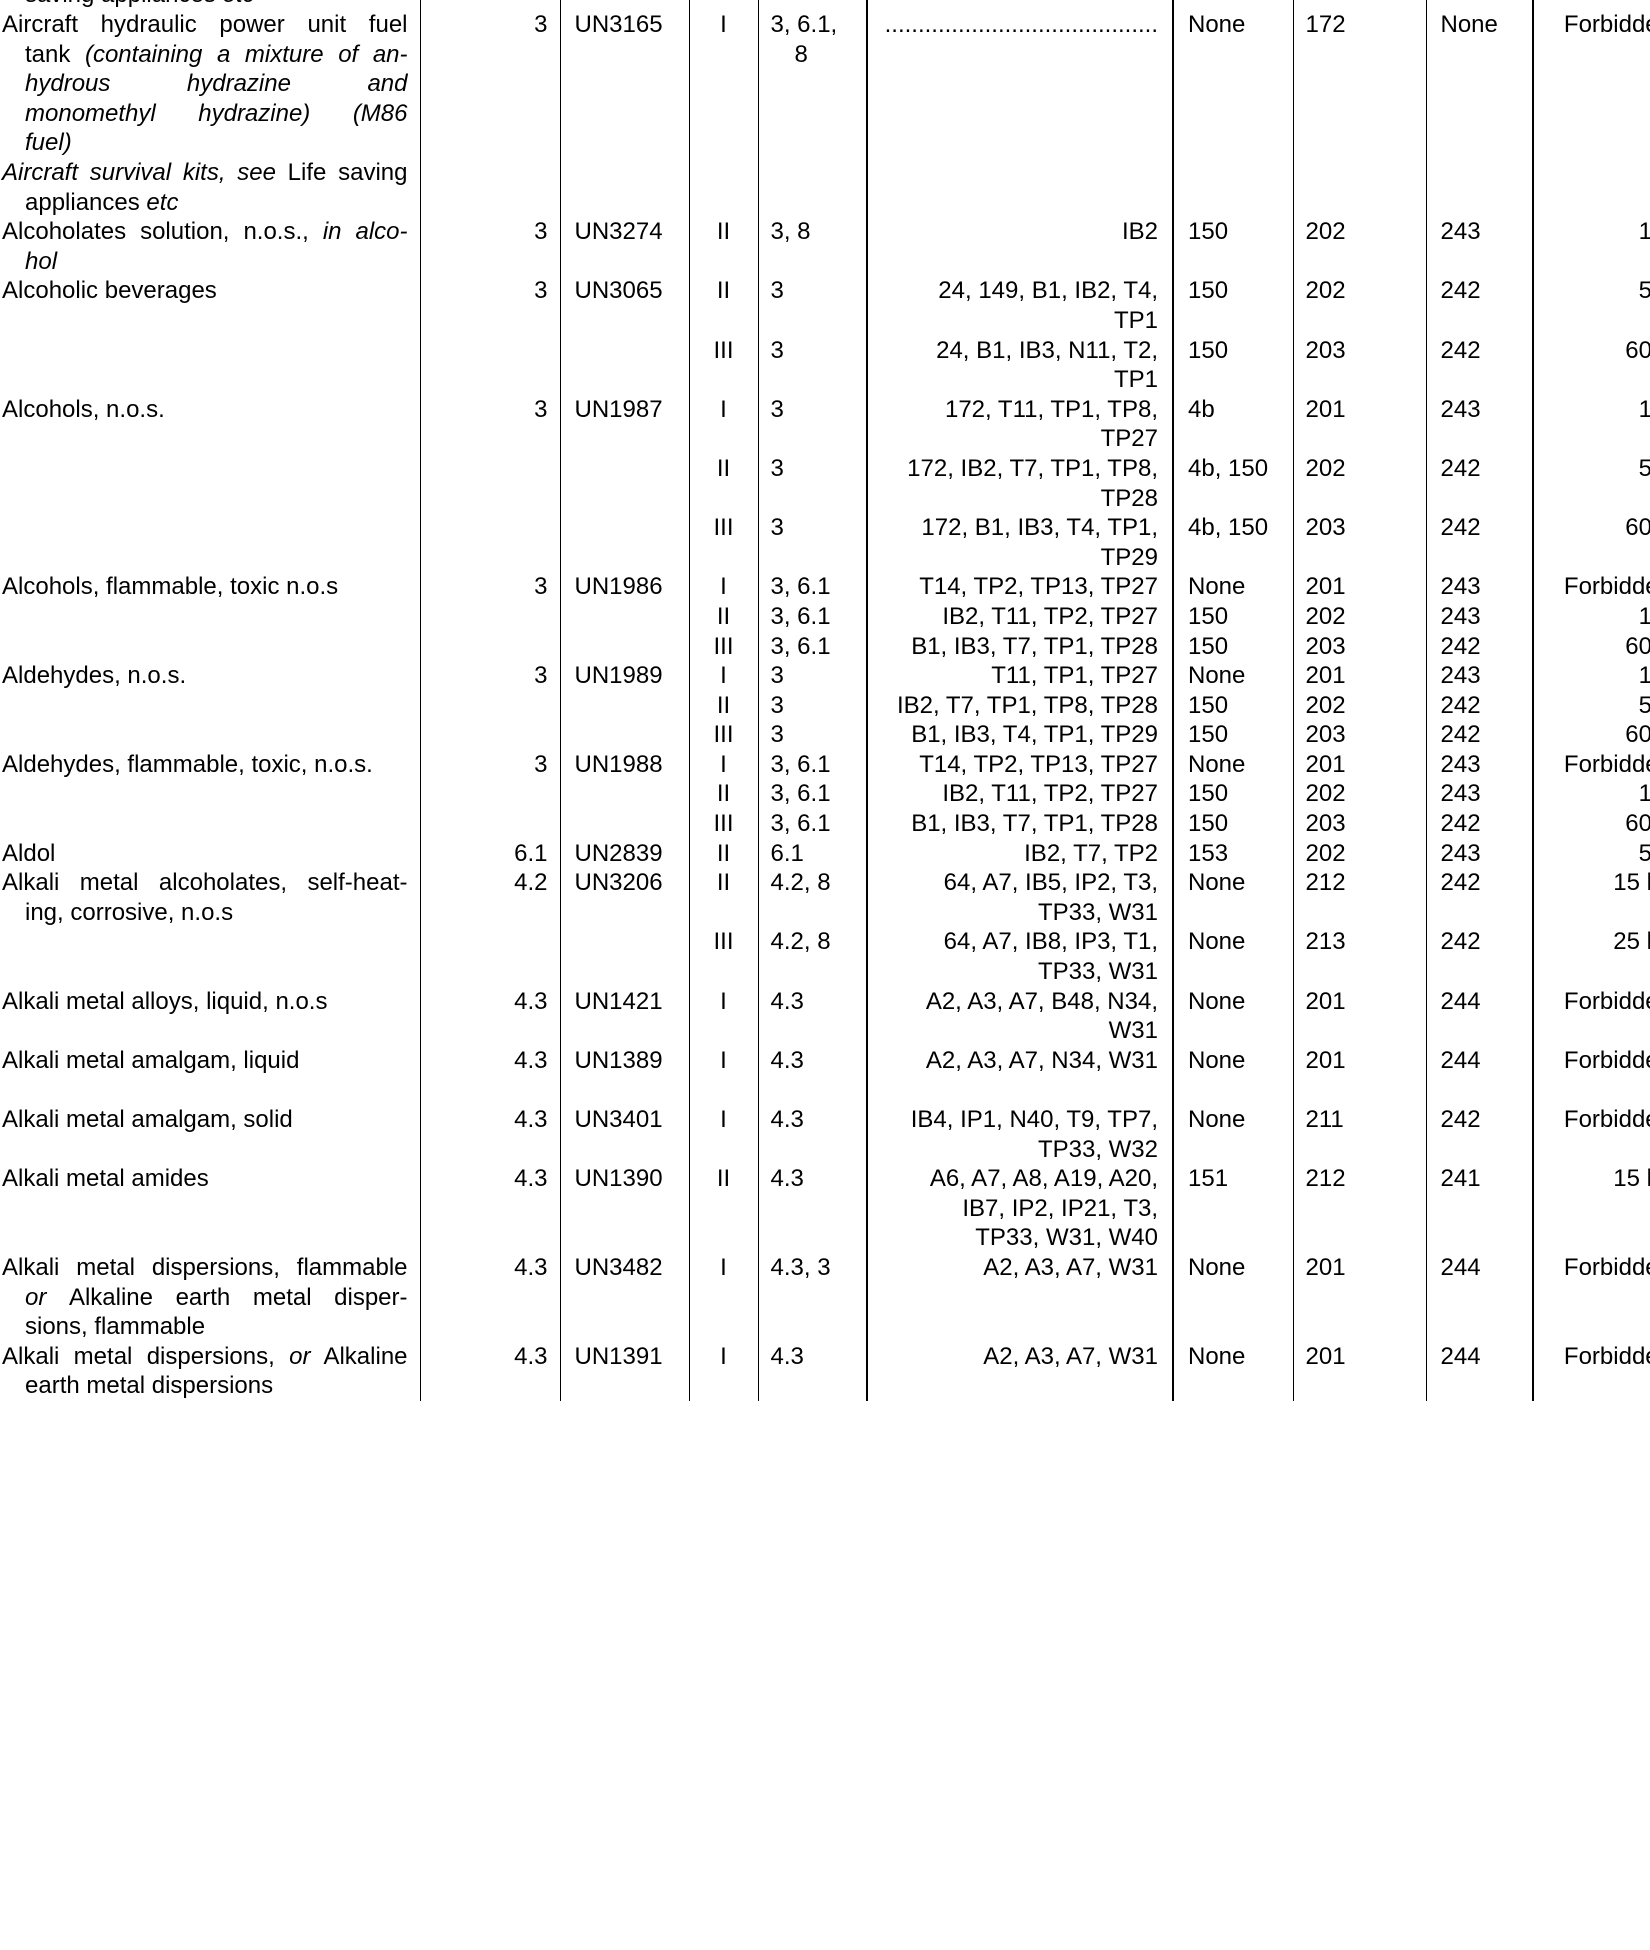  What do you see at coordinates (1019, 1075) in the screenshot?
I see `special-provisions: A2, A3, A7, N34, W31` at bounding box center [1019, 1075].